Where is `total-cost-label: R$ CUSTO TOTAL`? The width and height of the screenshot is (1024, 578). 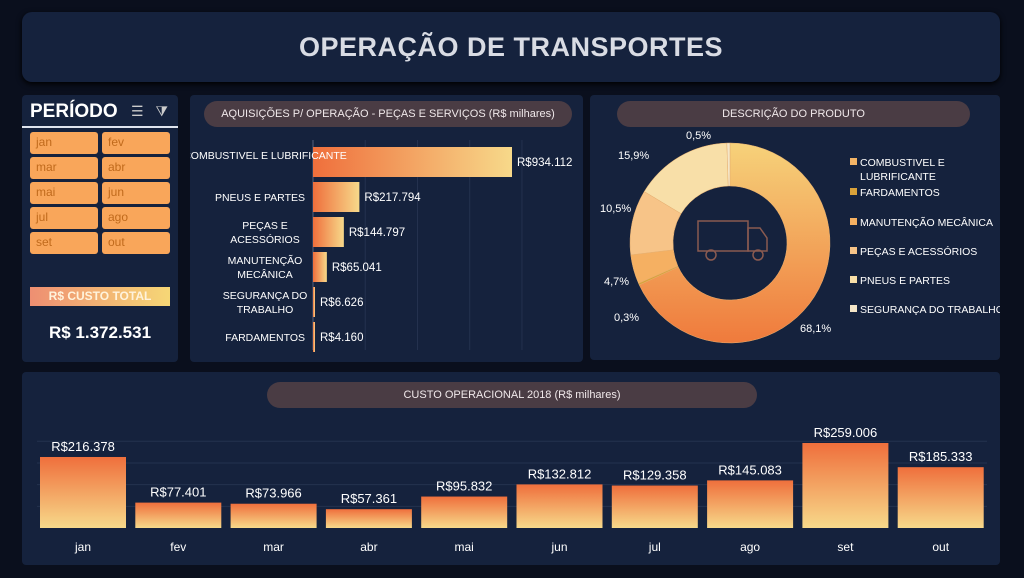 total-cost-label: R$ CUSTO TOTAL is located at coordinates (100, 296).